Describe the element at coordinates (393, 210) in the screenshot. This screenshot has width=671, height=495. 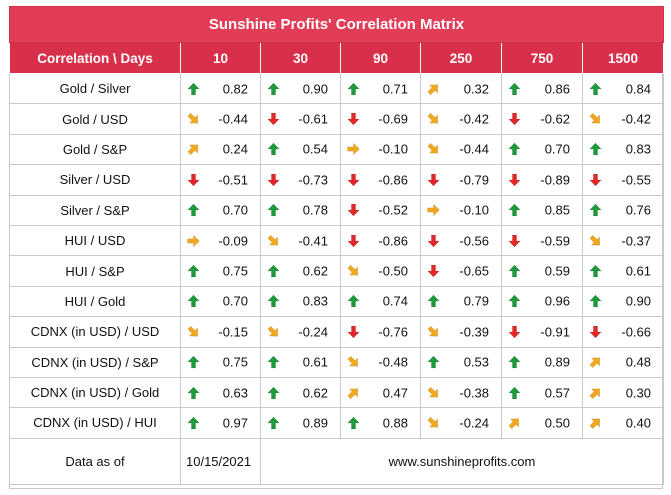
I see `correlation-value: -0.52` at that location.